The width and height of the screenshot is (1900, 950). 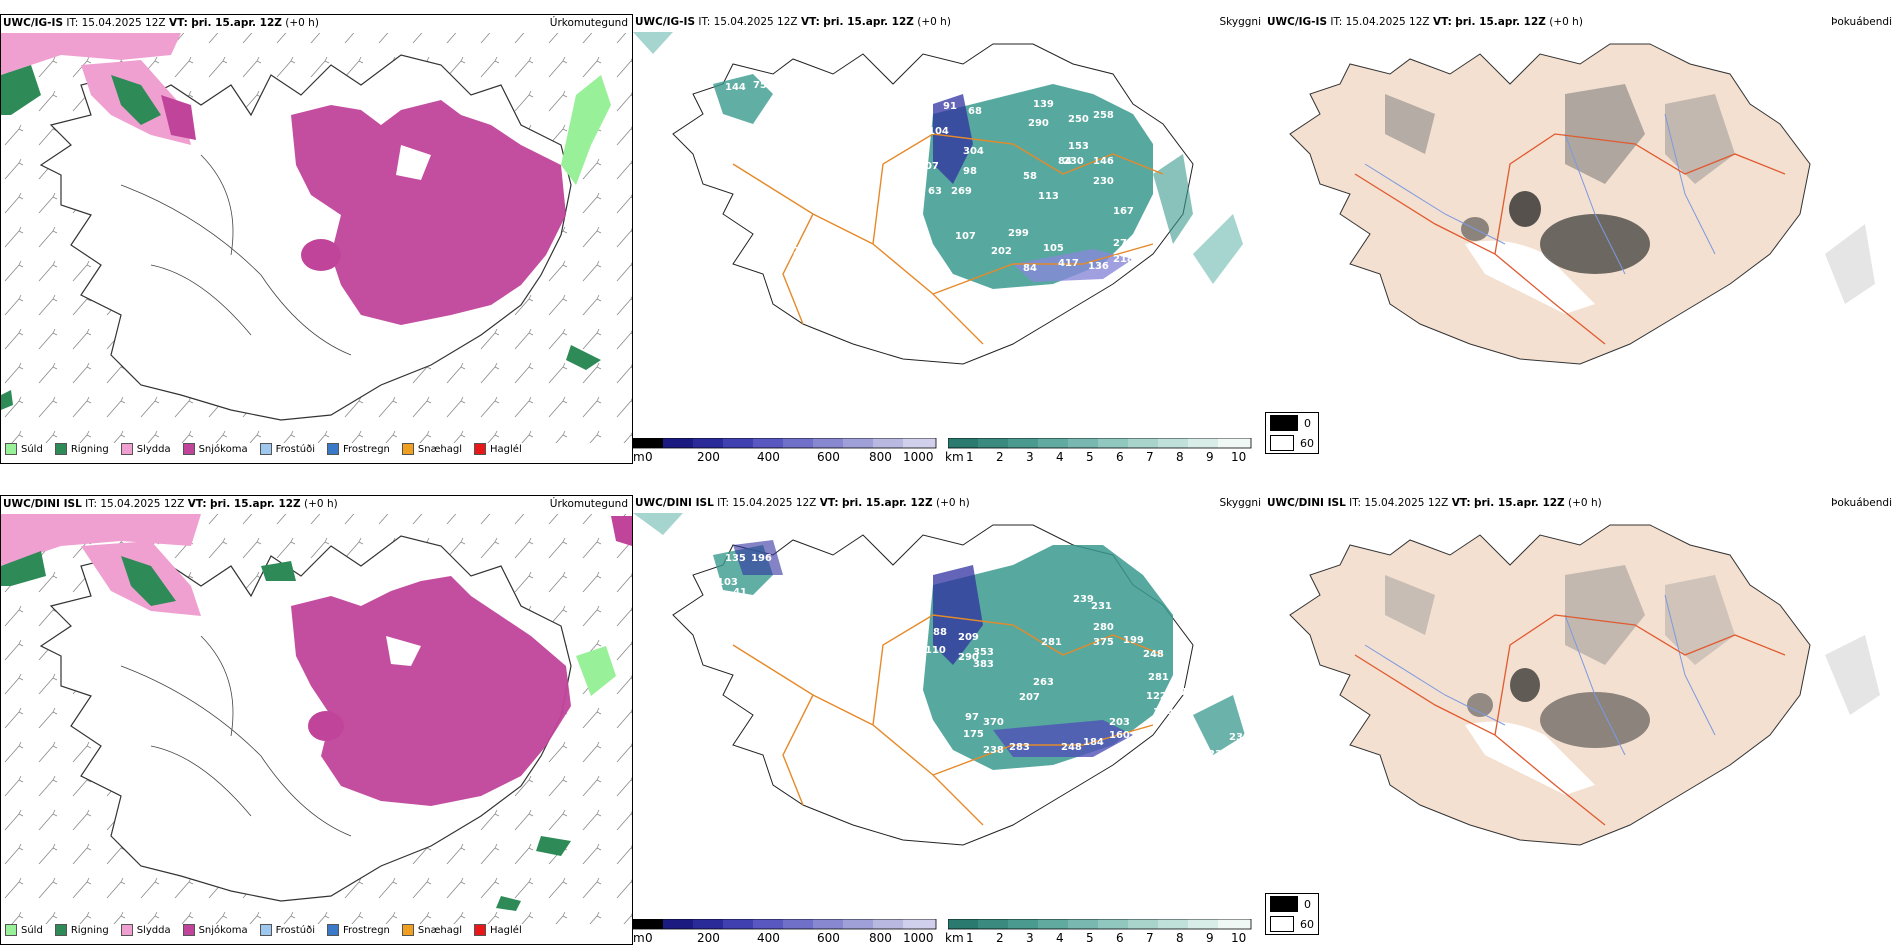 What do you see at coordinates (1053, 248) in the screenshot?
I see `svg-text: 105` at bounding box center [1053, 248].